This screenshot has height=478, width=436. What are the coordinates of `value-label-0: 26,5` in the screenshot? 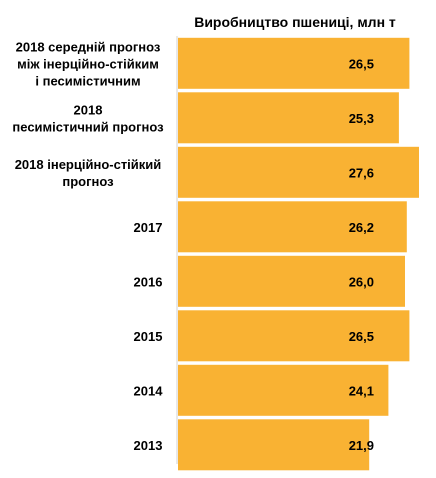 It's located at (361, 63).